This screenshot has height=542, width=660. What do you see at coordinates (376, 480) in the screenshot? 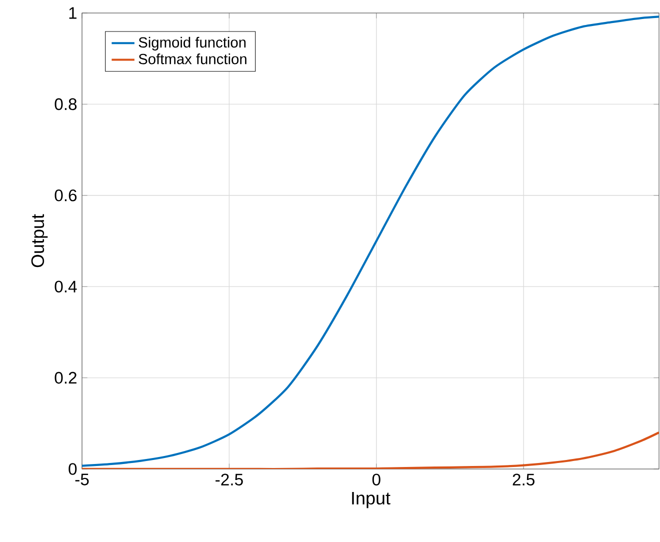
I see `x-tick-label: 0` at bounding box center [376, 480].